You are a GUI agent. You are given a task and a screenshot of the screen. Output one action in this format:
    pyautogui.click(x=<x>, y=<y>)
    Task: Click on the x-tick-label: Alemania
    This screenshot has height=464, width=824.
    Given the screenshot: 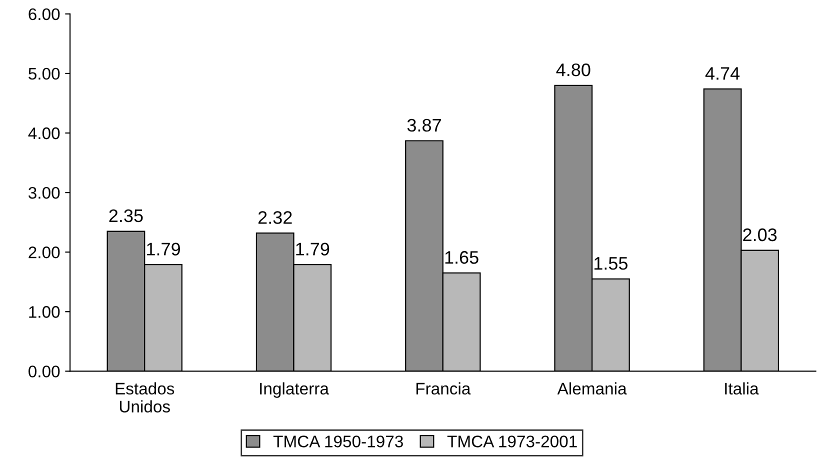 What is the action you would take?
    pyautogui.click(x=592, y=388)
    